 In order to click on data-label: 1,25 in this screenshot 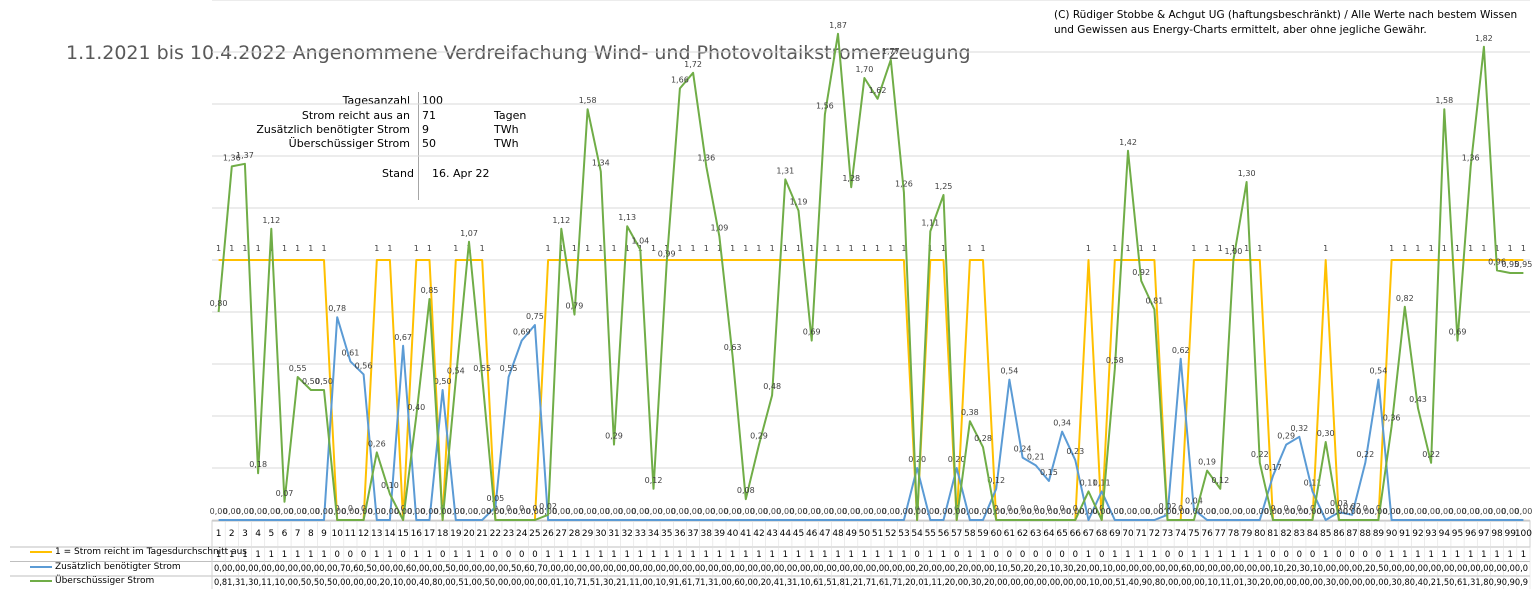, I will do `click(944, 186)`.